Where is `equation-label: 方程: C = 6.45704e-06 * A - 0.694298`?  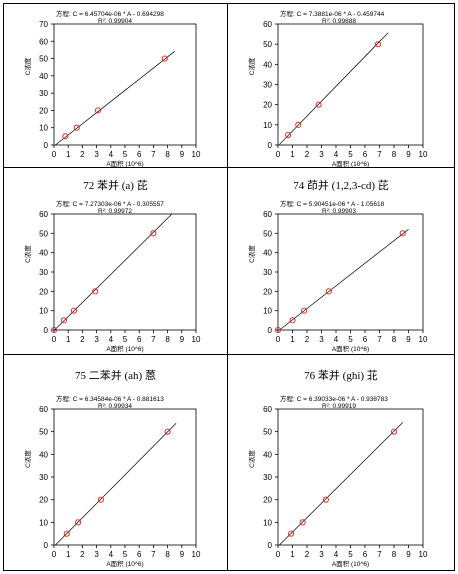
equation-label: 方程: C = 6.45704e-06 * A - 0.694298 is located at coordinates (110, 13).